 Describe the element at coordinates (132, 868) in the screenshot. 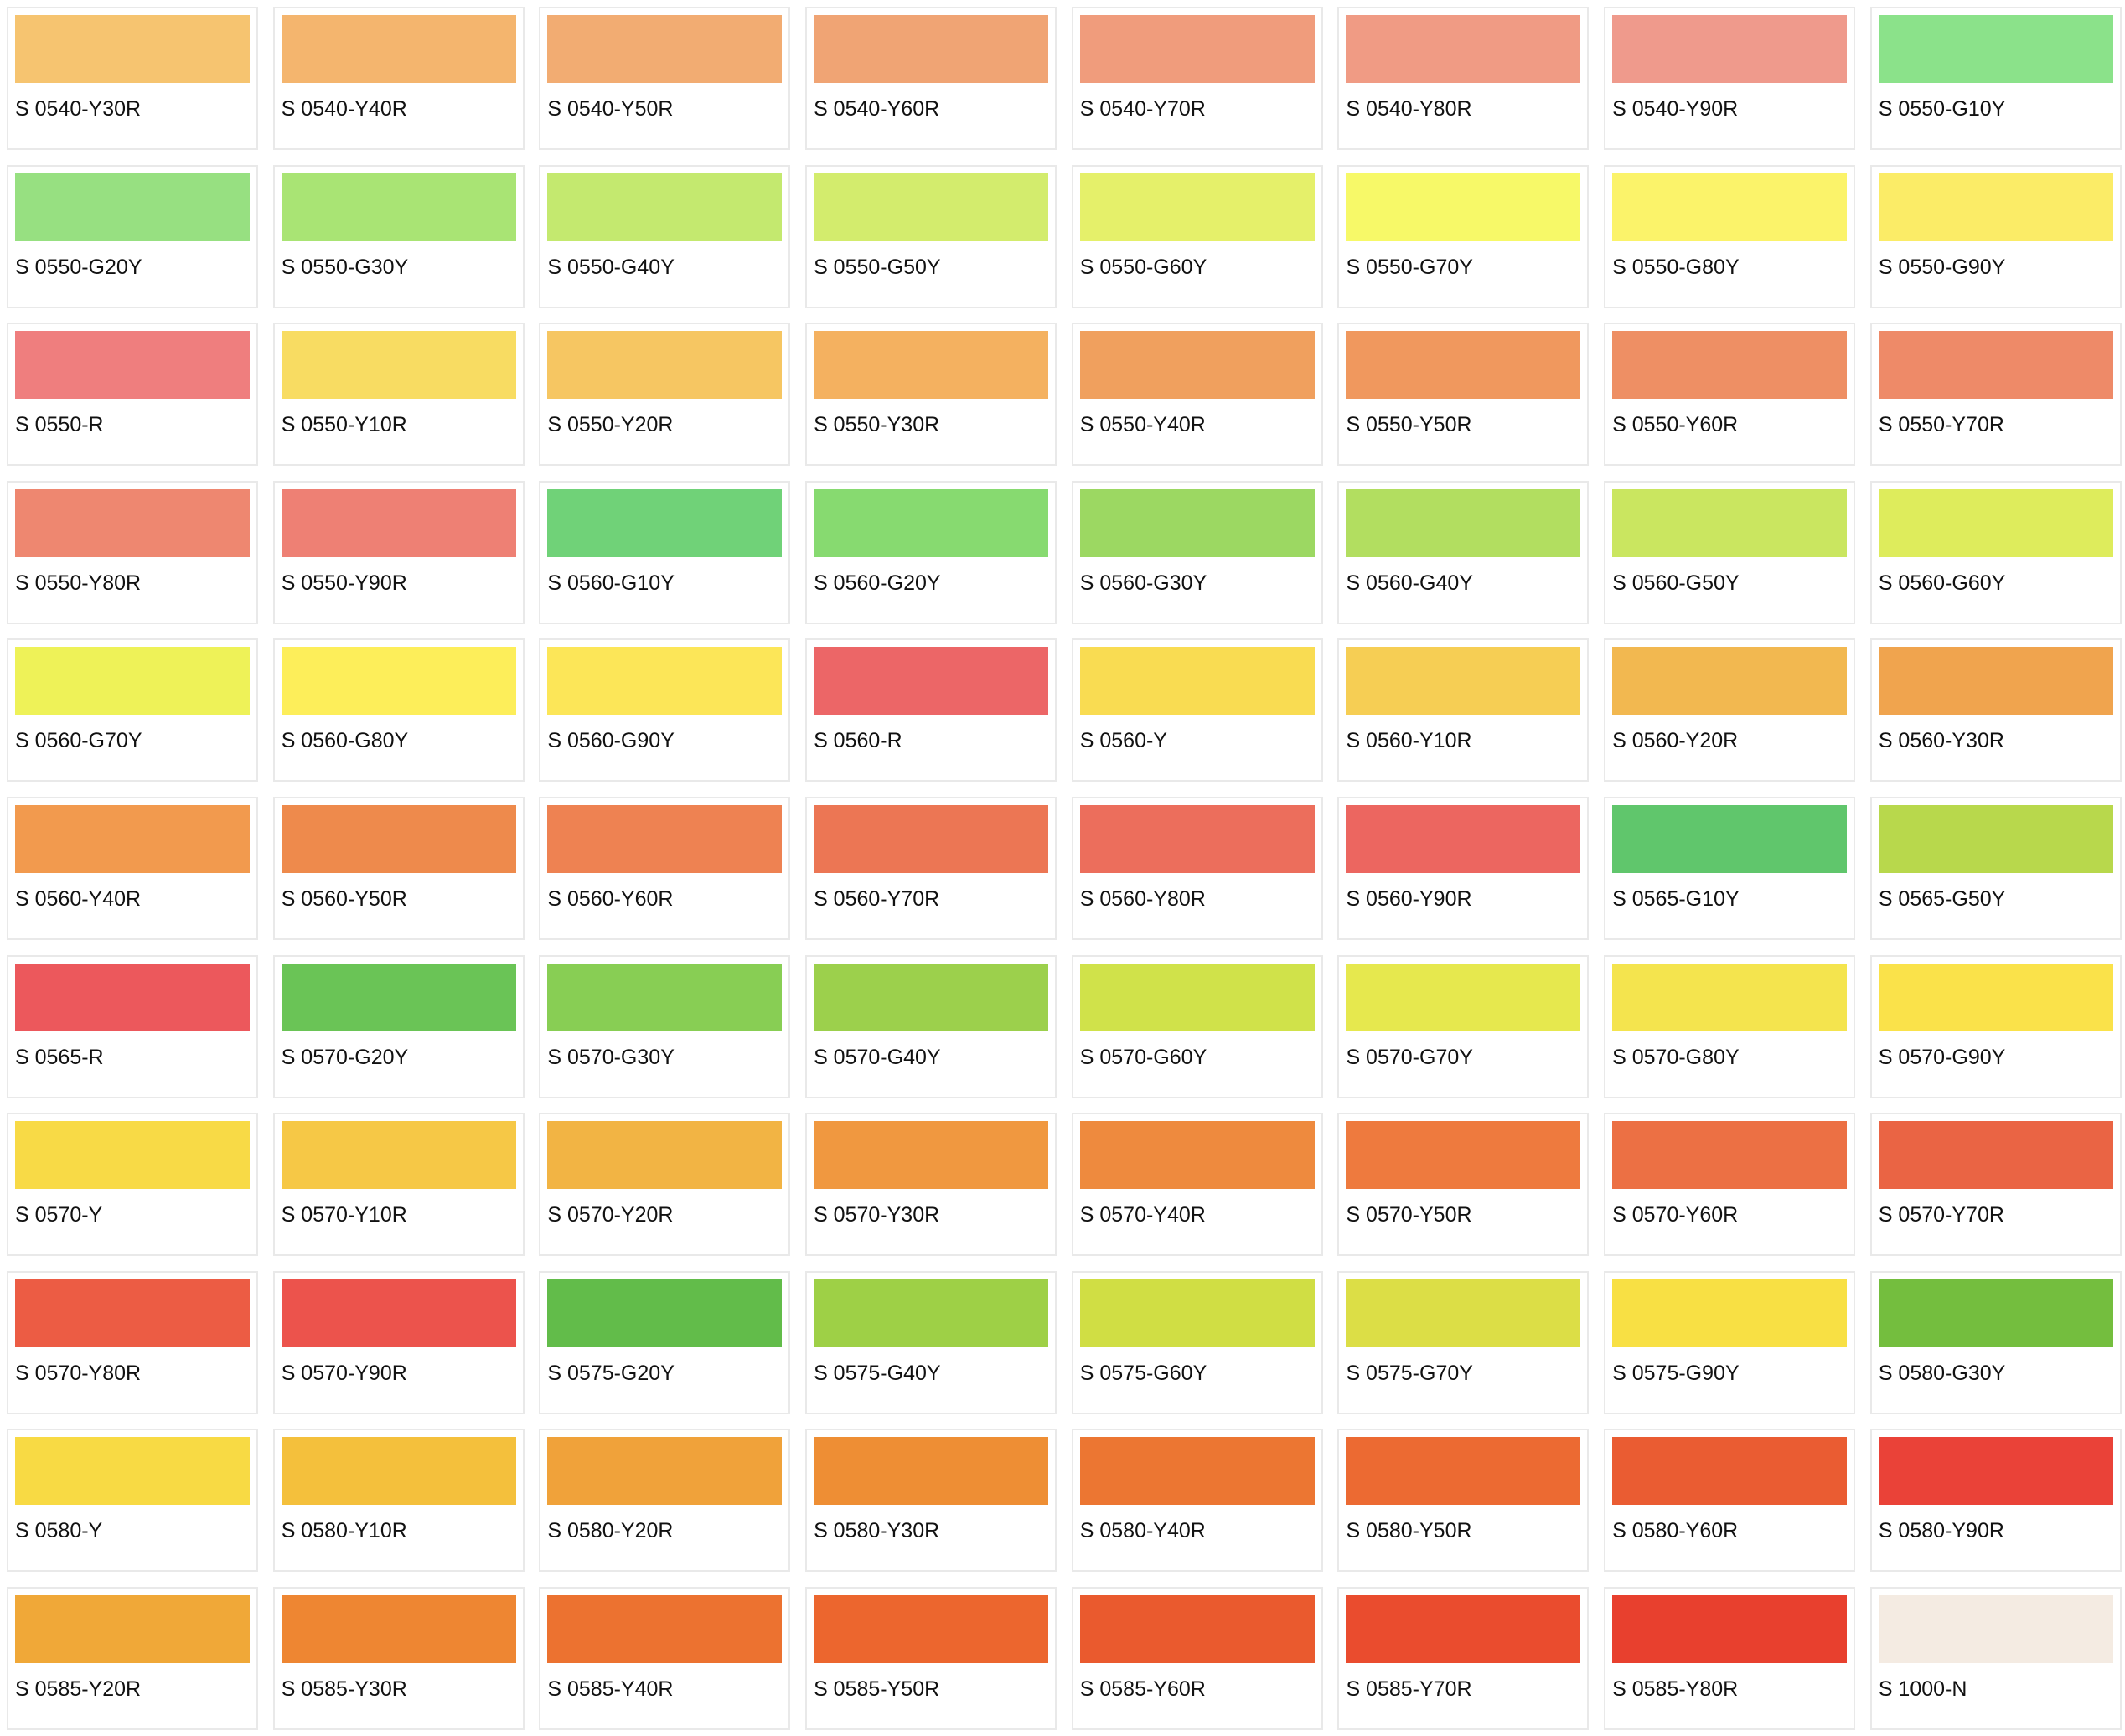

I see `color-swatch-card: S 0560-Y40R` at that location.